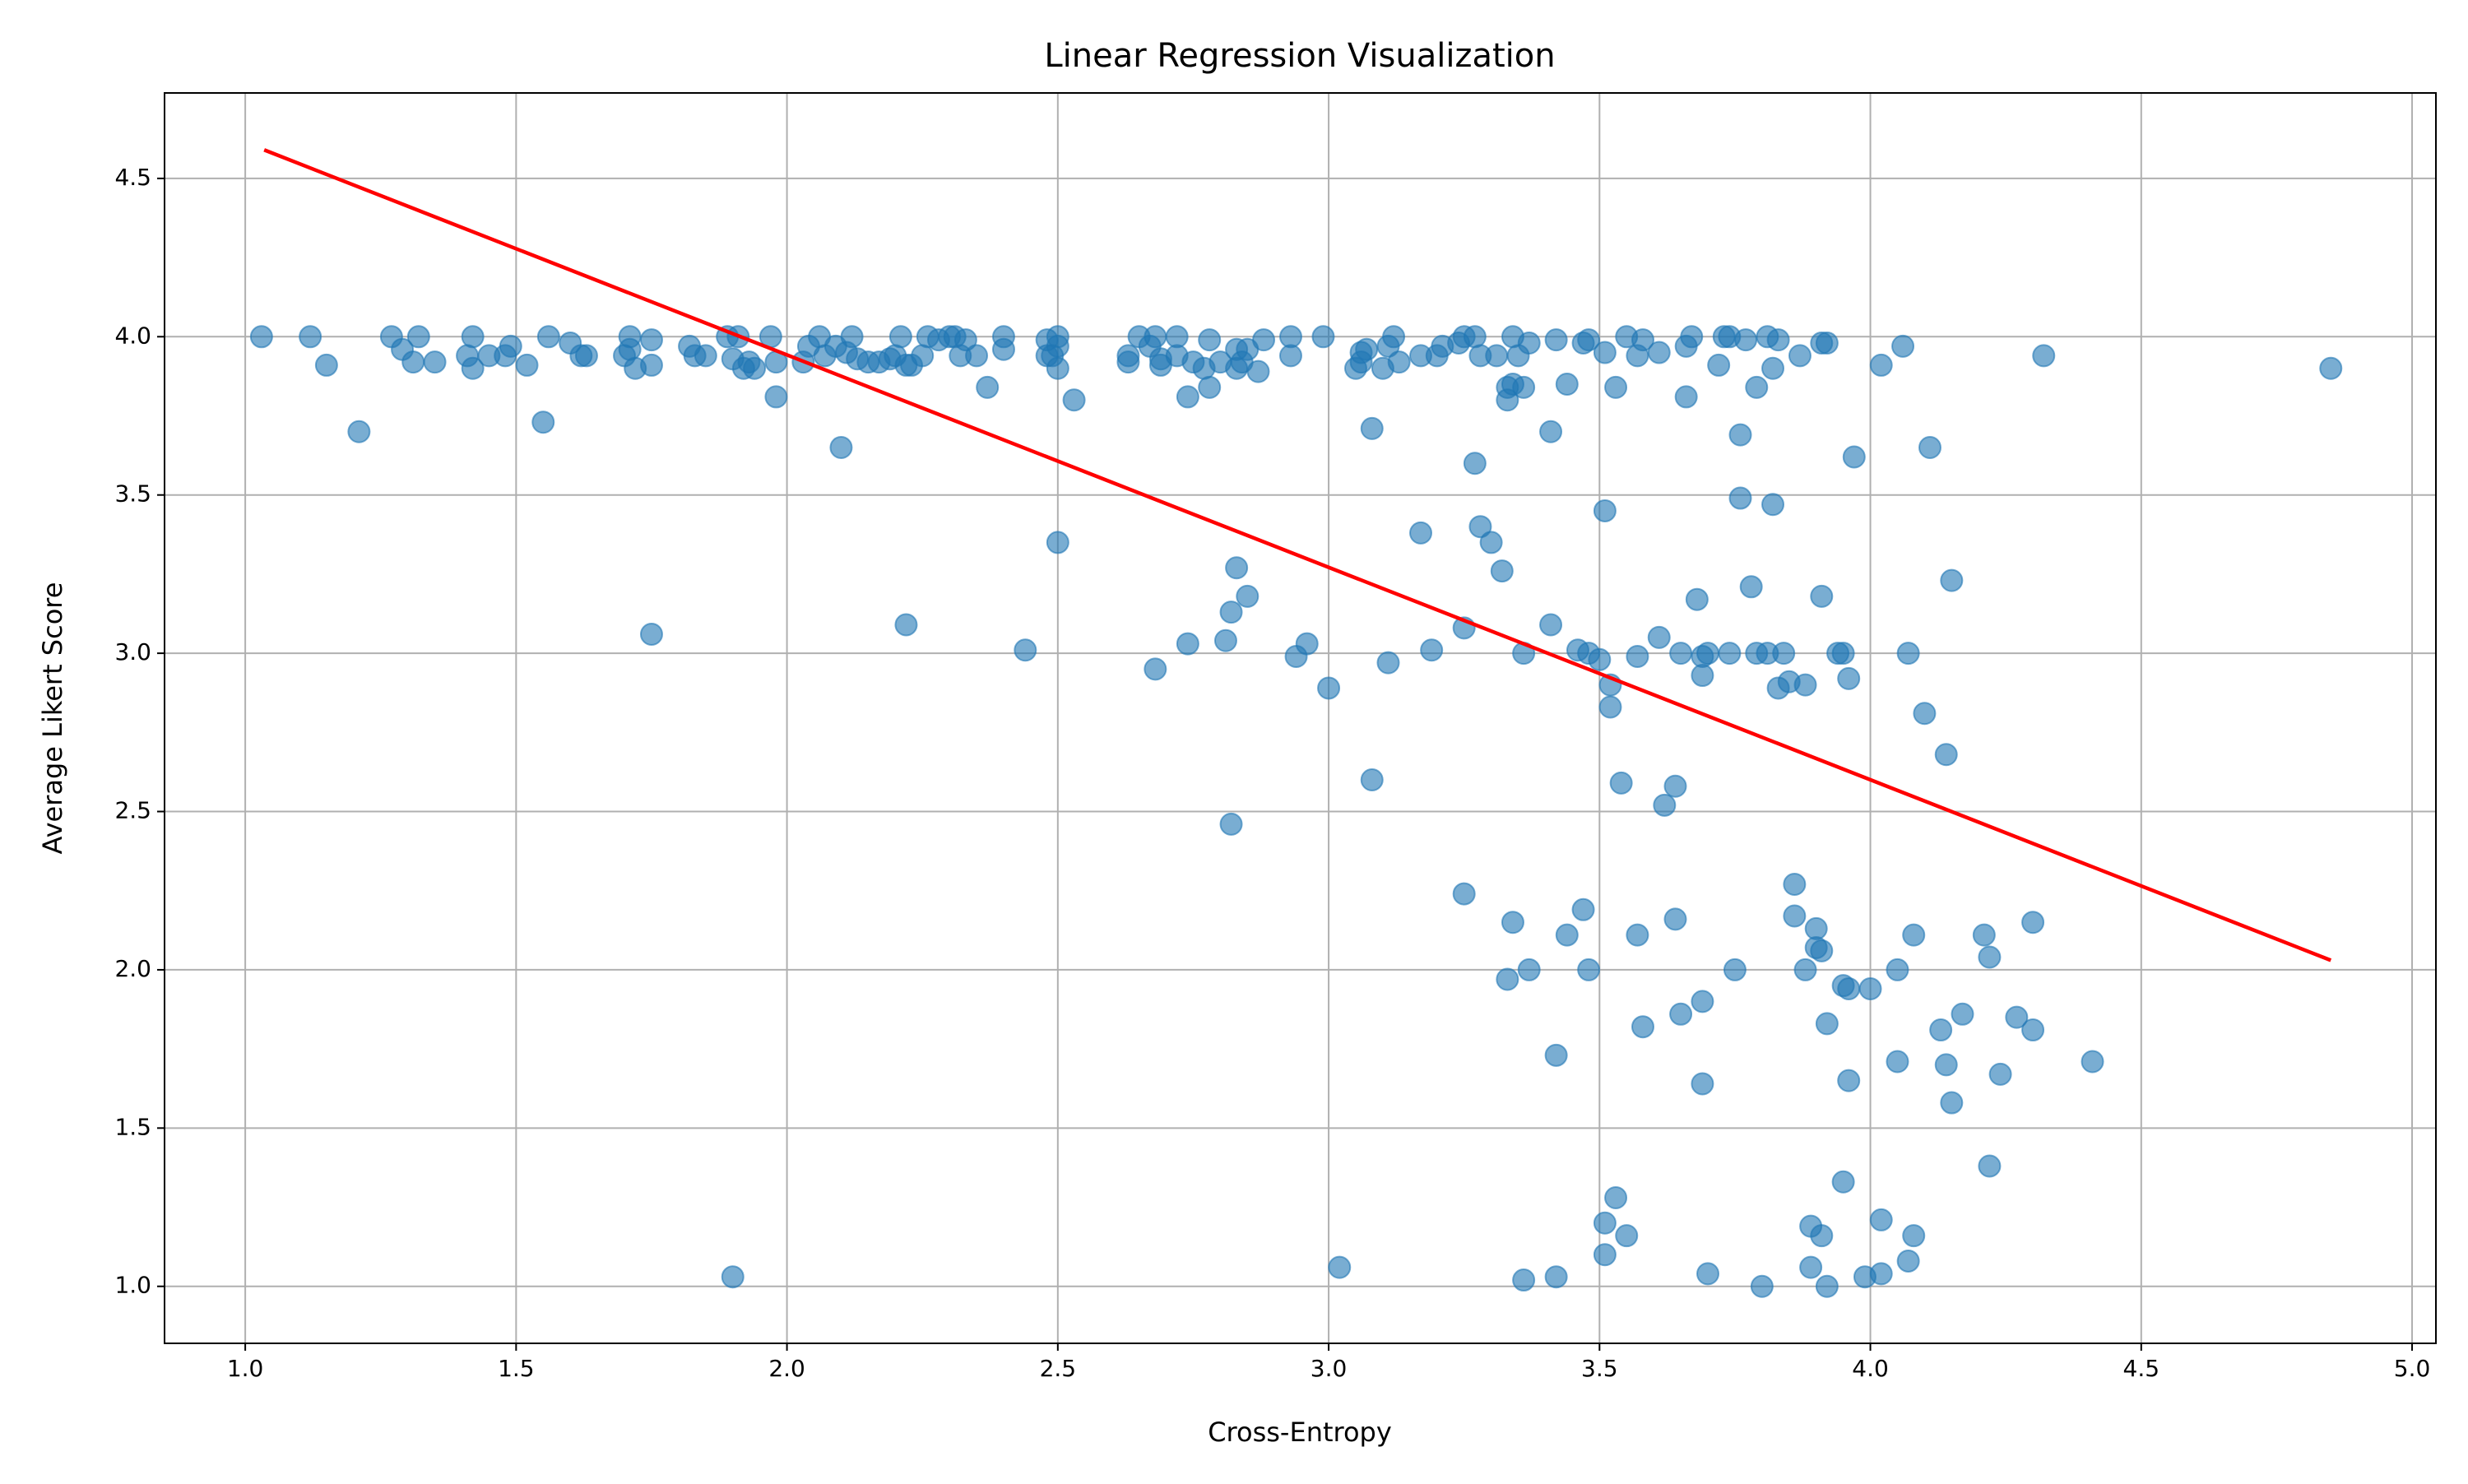 Image resolution: width=2468 pixels, height=1484 pixels. Describe the element at coordinates (2412, 1368) in the screenshot. I see `x-tick-label: 5.0` at that location.